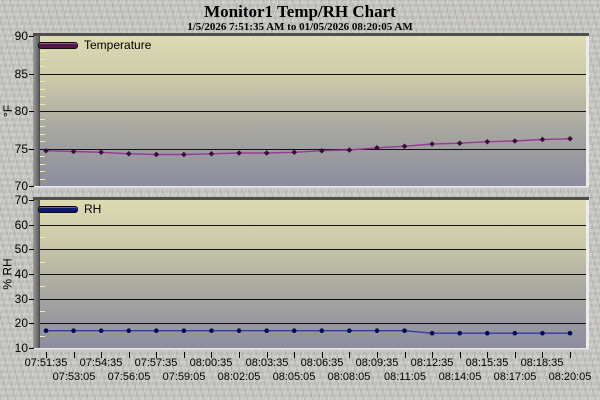  What do you see at coordinates (308, 331) in the screenshot?
I see `rh-series-line` at bounding box center [308, 331].